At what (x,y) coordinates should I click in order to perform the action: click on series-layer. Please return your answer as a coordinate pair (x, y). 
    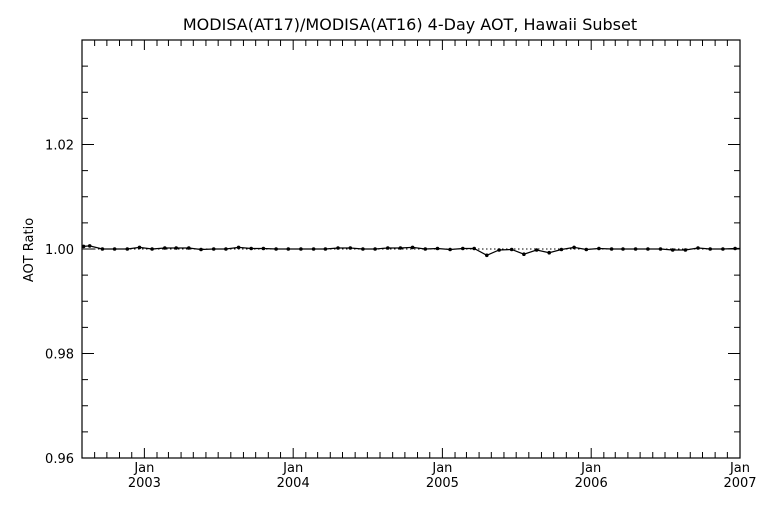
    Looking at the image, I should click on (410, 251).